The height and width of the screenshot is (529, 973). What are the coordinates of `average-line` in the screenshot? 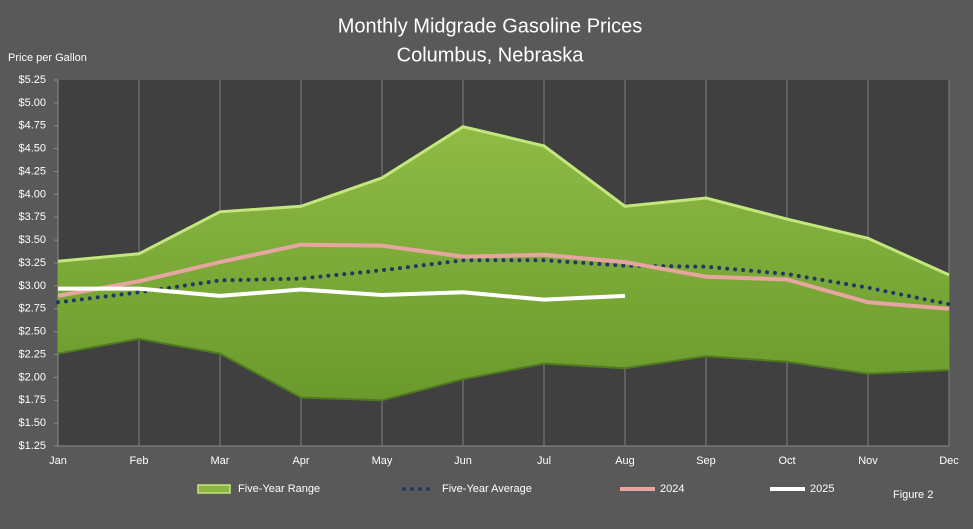 It's located at (503, 282).